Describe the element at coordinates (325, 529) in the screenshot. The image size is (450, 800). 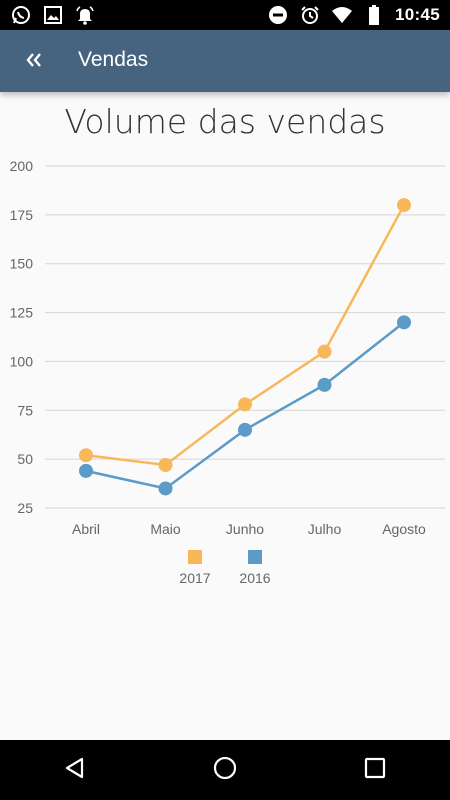
I see `x-tick-label: Julho` at that location.